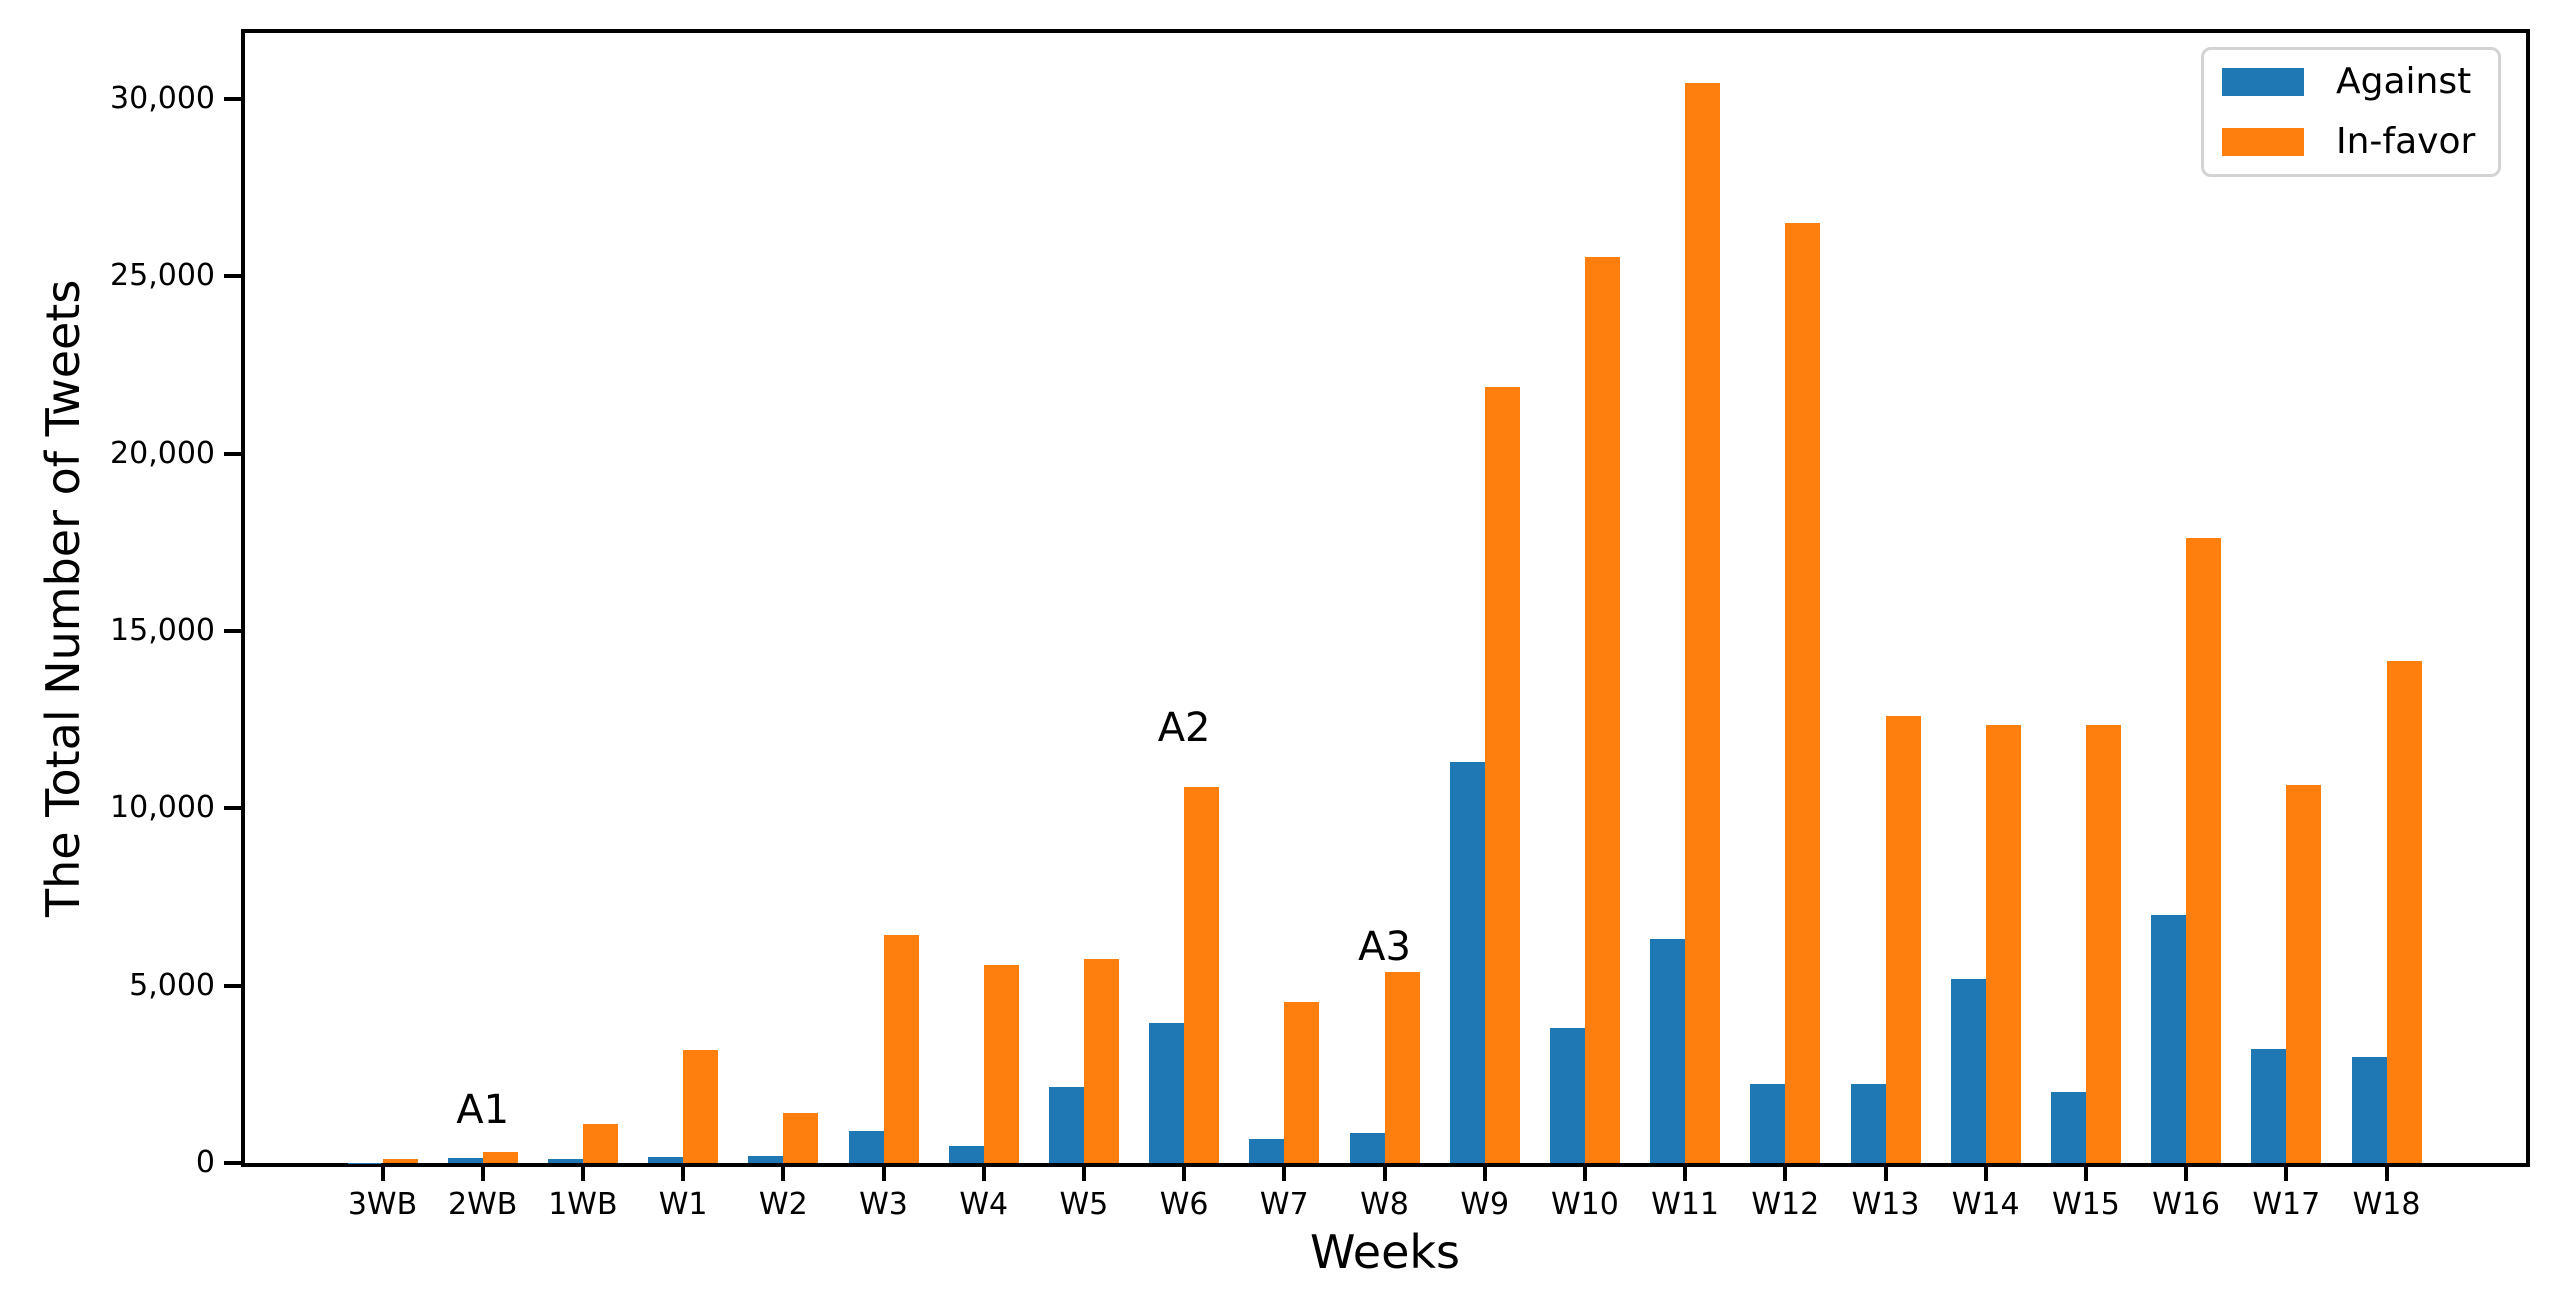 This screenshot has width=2556, height=1296. I want to click on bar-in-favor-W18, so click(2404, 911).